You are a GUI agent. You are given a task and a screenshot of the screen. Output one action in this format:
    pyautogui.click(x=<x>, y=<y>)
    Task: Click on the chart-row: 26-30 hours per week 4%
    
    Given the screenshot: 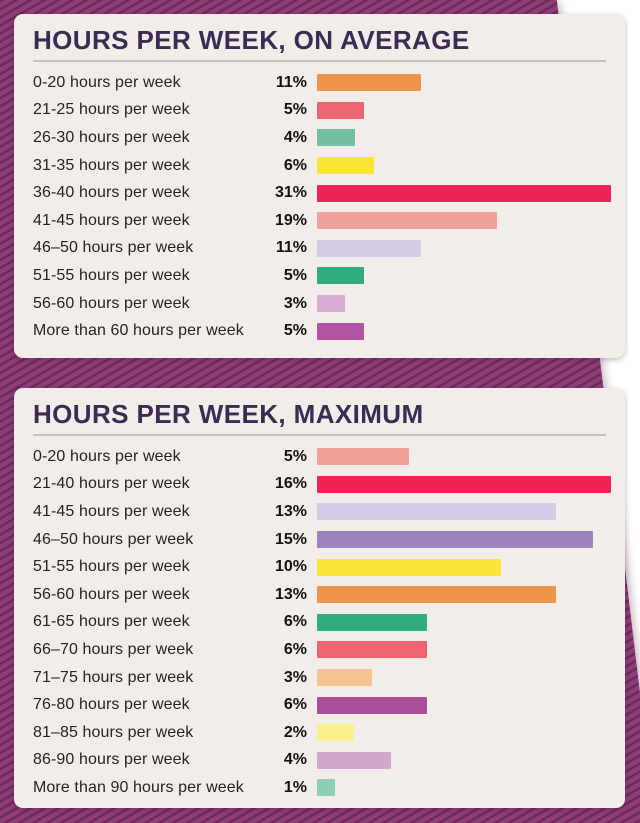 What is the action you would take?
    pyautogui.click(x=319, y=138)
    